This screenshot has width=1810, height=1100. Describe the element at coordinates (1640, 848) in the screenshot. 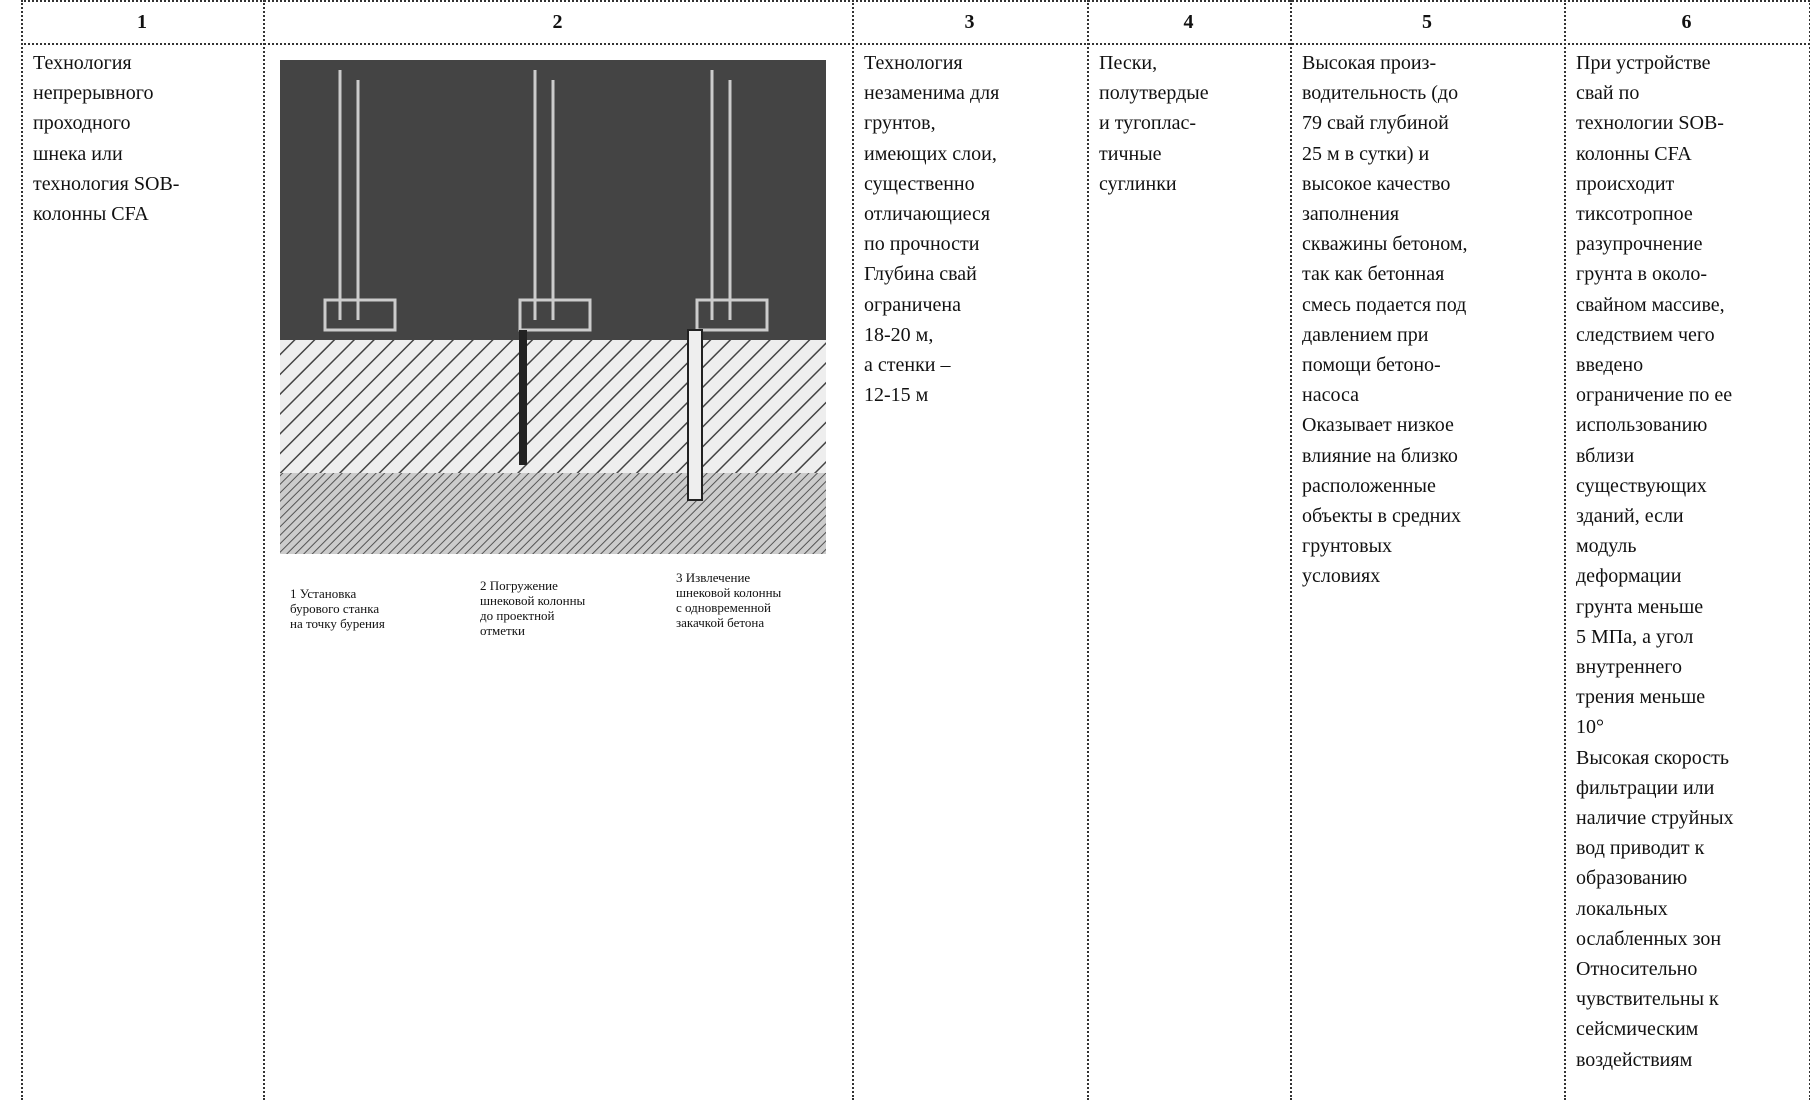

I see `cell-text: вод приводит к` at that location.